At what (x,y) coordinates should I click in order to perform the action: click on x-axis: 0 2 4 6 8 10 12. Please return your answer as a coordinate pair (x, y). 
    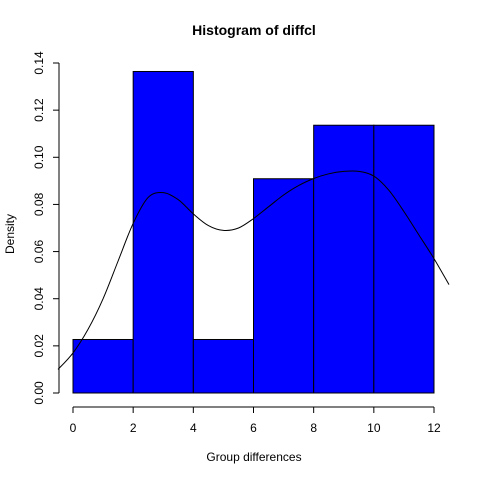
    Looking at the image, I should click on (255, 420).